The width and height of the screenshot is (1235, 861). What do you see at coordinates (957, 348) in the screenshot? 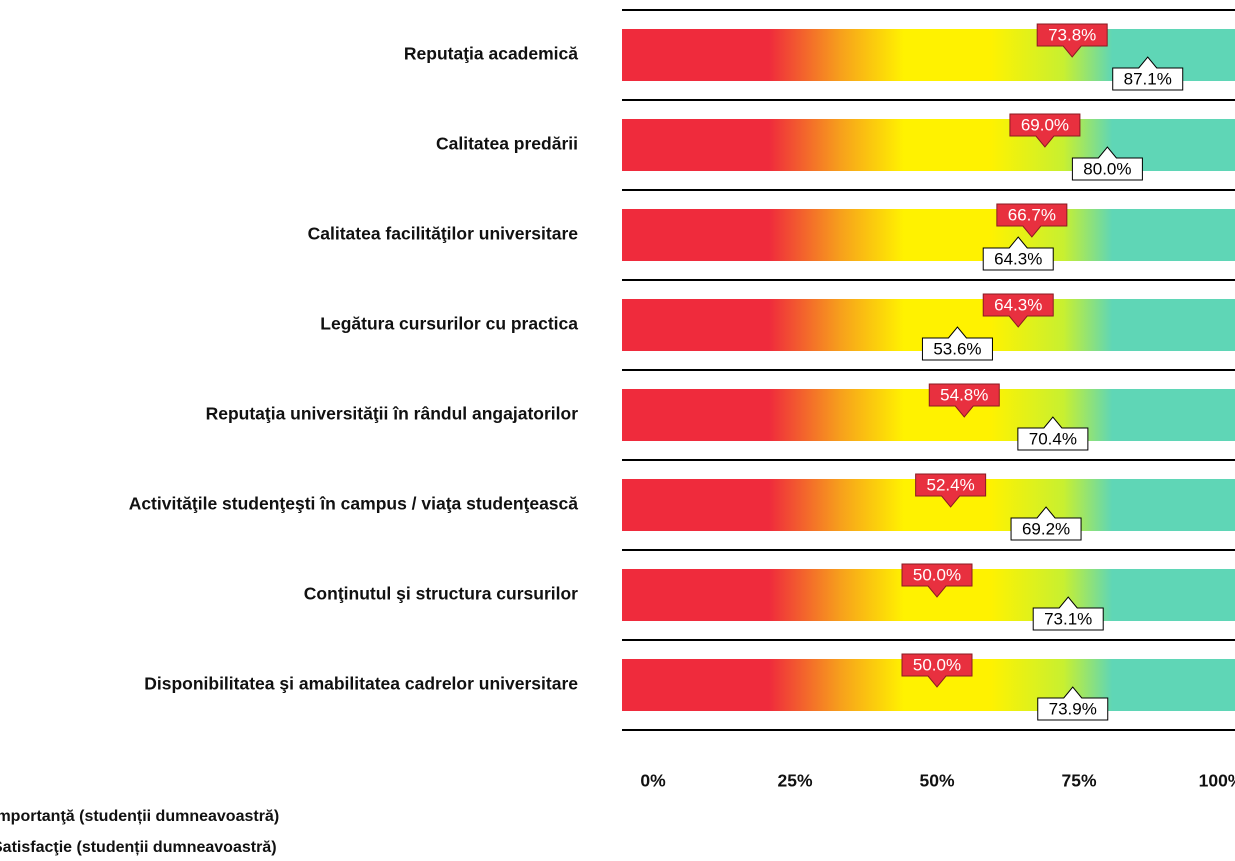
I see `value-label: 53.6%` at bounding box center [957, 348].